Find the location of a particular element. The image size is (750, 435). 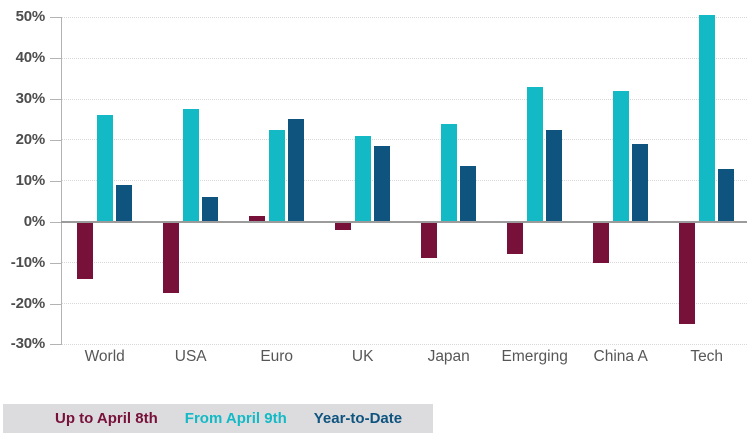

y-axis-line is located at coordinates (61, 181).